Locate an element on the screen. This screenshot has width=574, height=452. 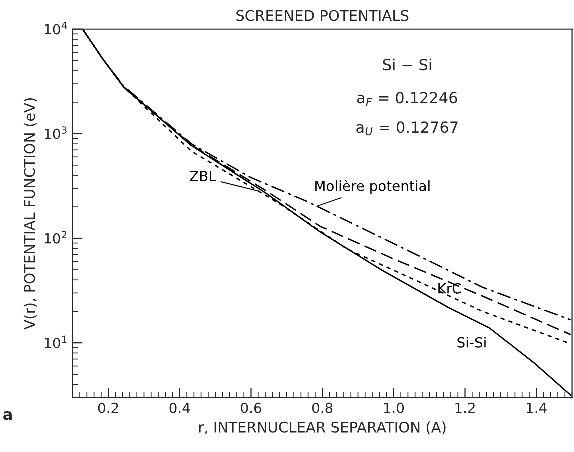
annotation: a$_{U}$ = 0.12767 is located at coordinates (407, 129).